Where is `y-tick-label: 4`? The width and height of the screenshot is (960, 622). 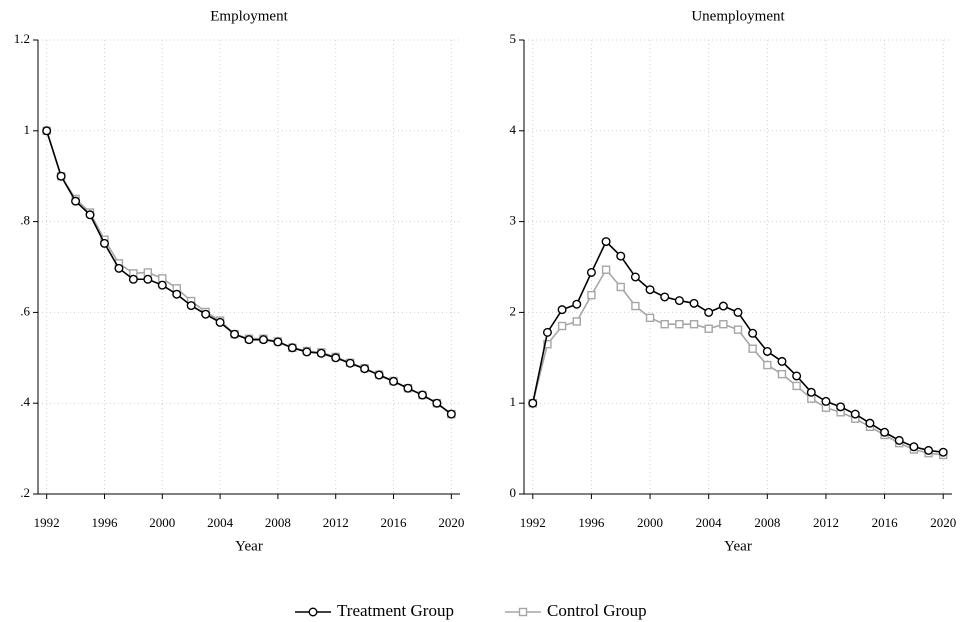 y-tick-label: 4 is located at coordinates (513, 129).